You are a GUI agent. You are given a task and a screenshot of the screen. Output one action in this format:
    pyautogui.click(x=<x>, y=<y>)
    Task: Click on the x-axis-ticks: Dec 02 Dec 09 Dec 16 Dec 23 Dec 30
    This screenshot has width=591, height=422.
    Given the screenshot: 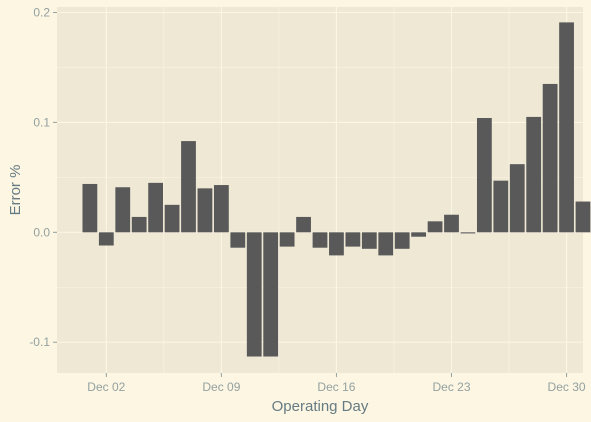 What is the action you would take?
    pyautogui.click(x=336, y=383)
    